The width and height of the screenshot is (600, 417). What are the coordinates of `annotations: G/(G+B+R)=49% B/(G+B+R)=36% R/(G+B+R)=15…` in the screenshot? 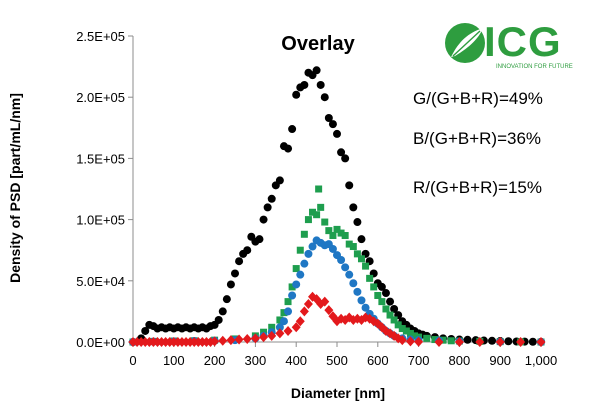 It's located at (478, 143).